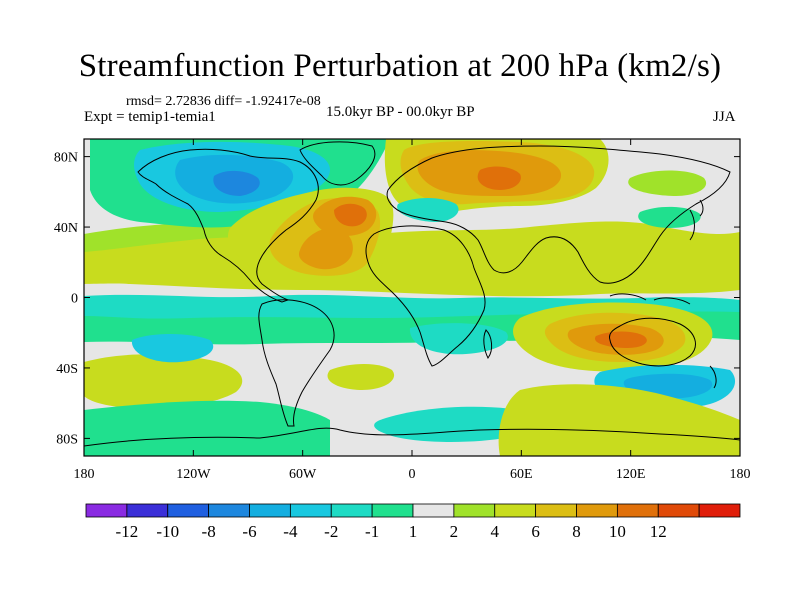 This screenshot has width=800, height=600. I want to click on colorbar-label: -10, so click(167, 531).